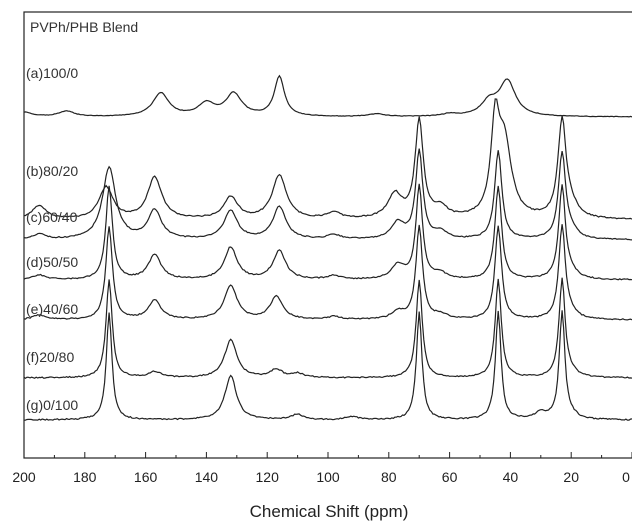  Describe the element at coordinates (389, 477) in the screenshot. I see `x-tick-label-80: 80` at that location.